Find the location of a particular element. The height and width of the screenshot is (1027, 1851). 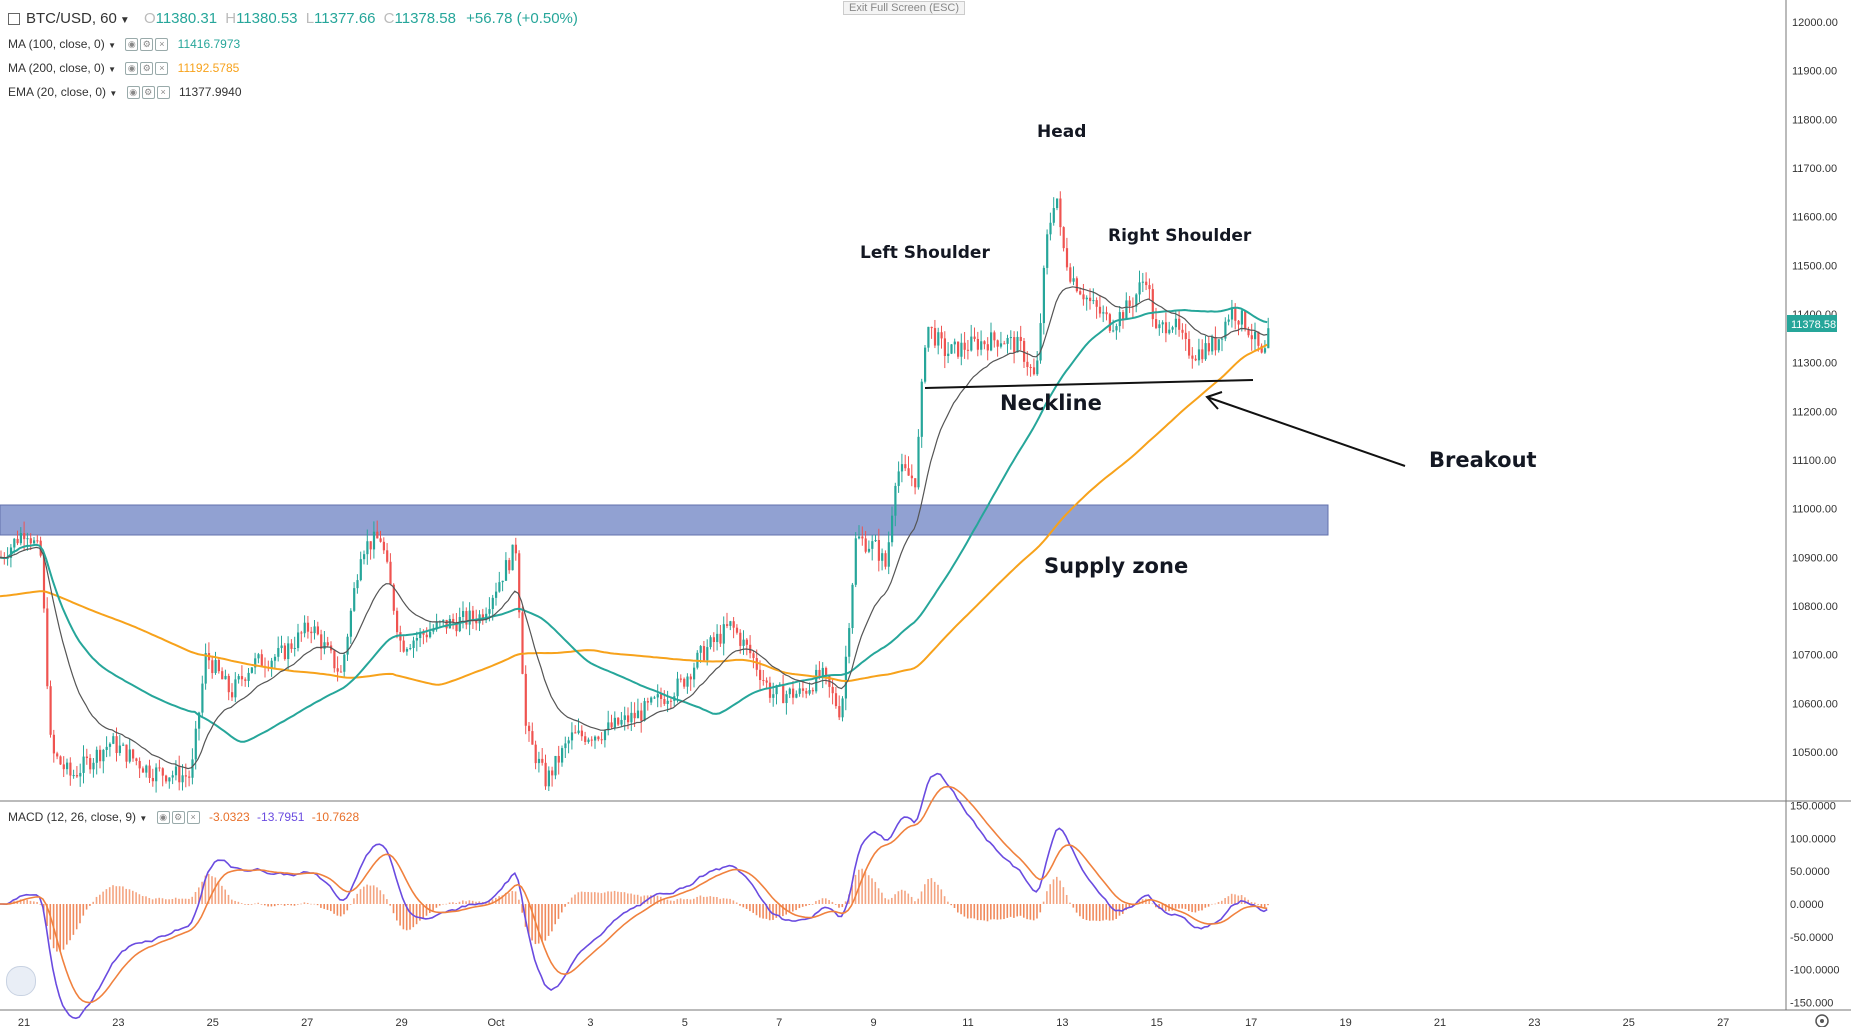

symbol-label: BTC/USD, 60 is located at coordinates (71, 18).